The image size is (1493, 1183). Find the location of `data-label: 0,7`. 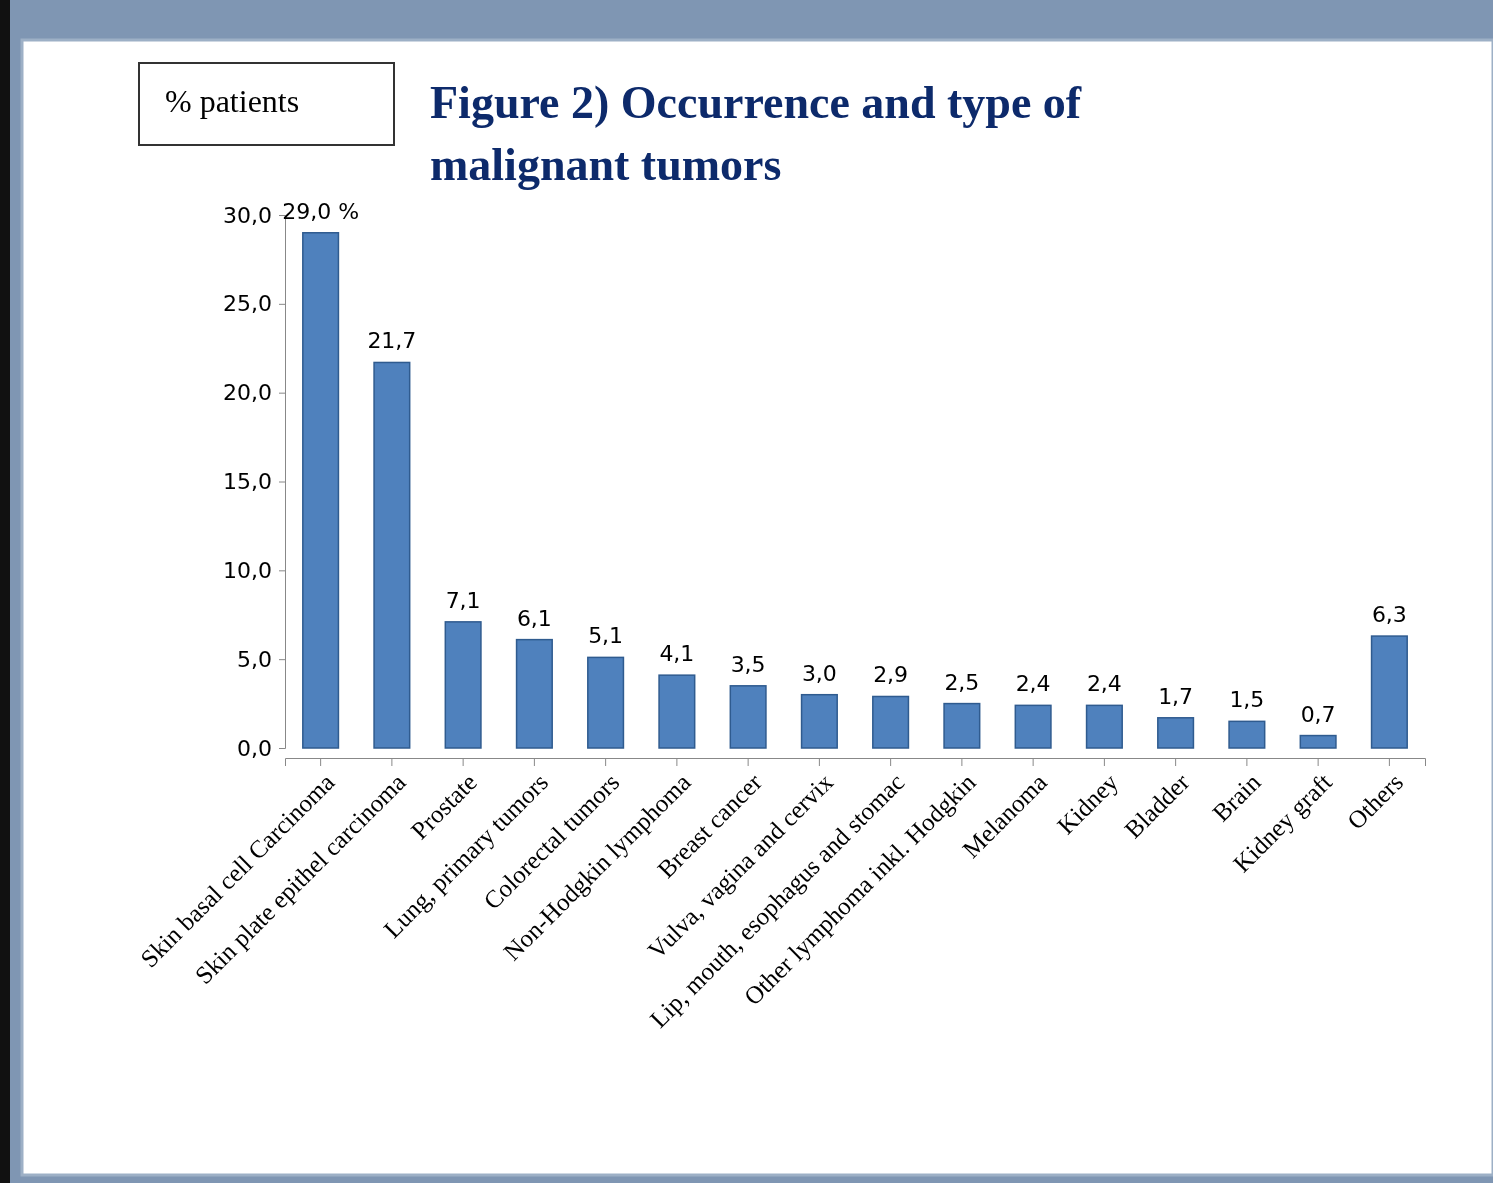

data-label: 0,7 is located at coordinates (1318, 714).